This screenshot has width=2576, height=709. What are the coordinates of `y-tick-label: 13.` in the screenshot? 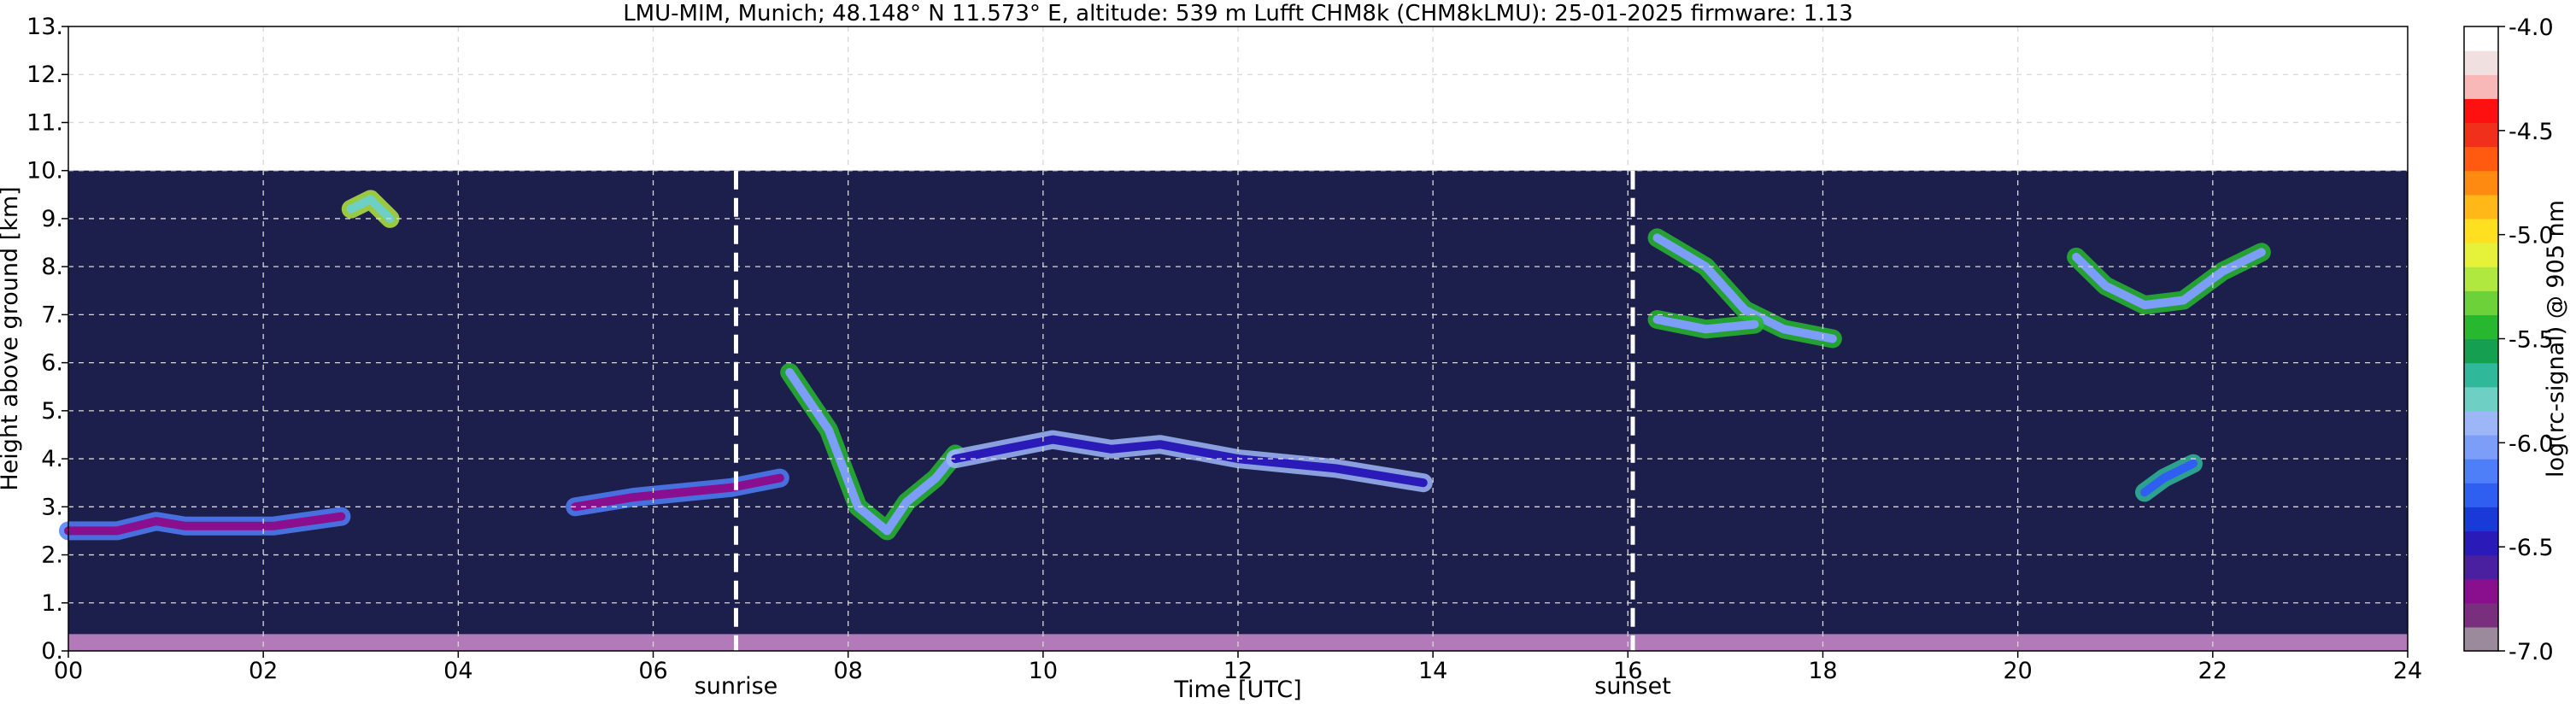 It's located at (44, 27).